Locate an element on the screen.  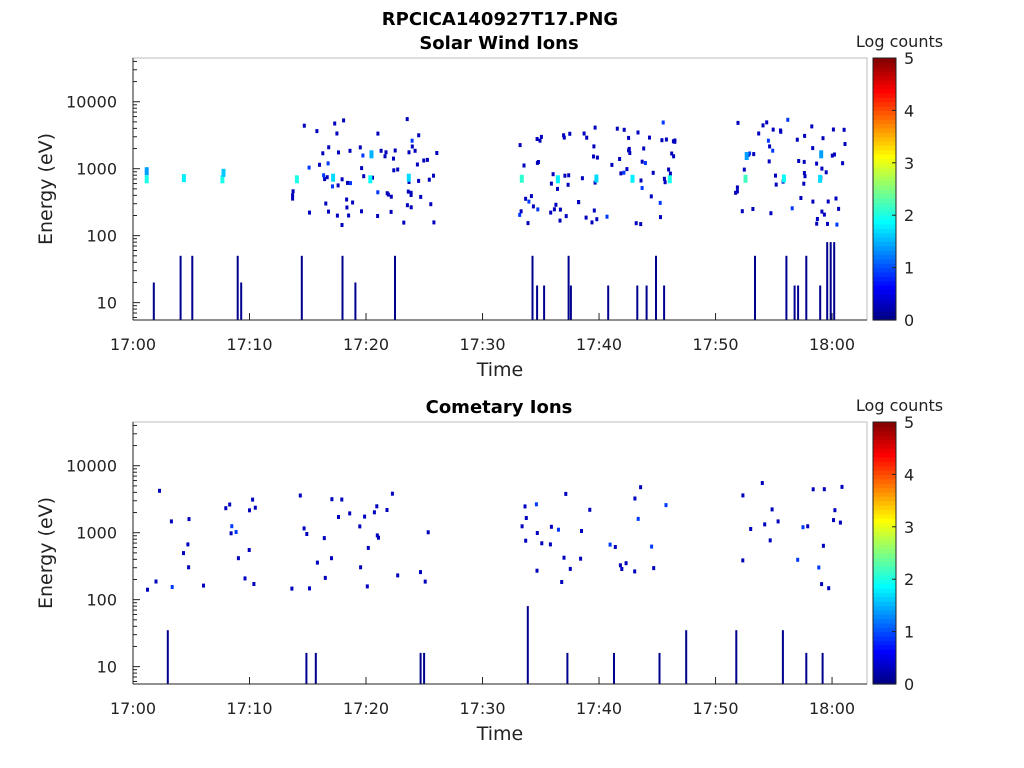
colorbar-tick-label: 4 is located at coordinates (909, 110).